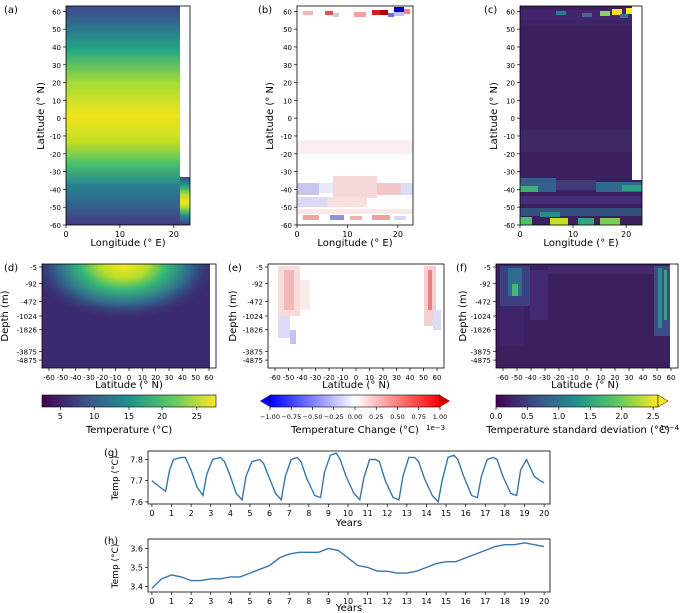  What do you see at coordinates (348, 608) in the screenshot?
I see `panel-h-xlabel: Years` at bounding box center [348, 608].